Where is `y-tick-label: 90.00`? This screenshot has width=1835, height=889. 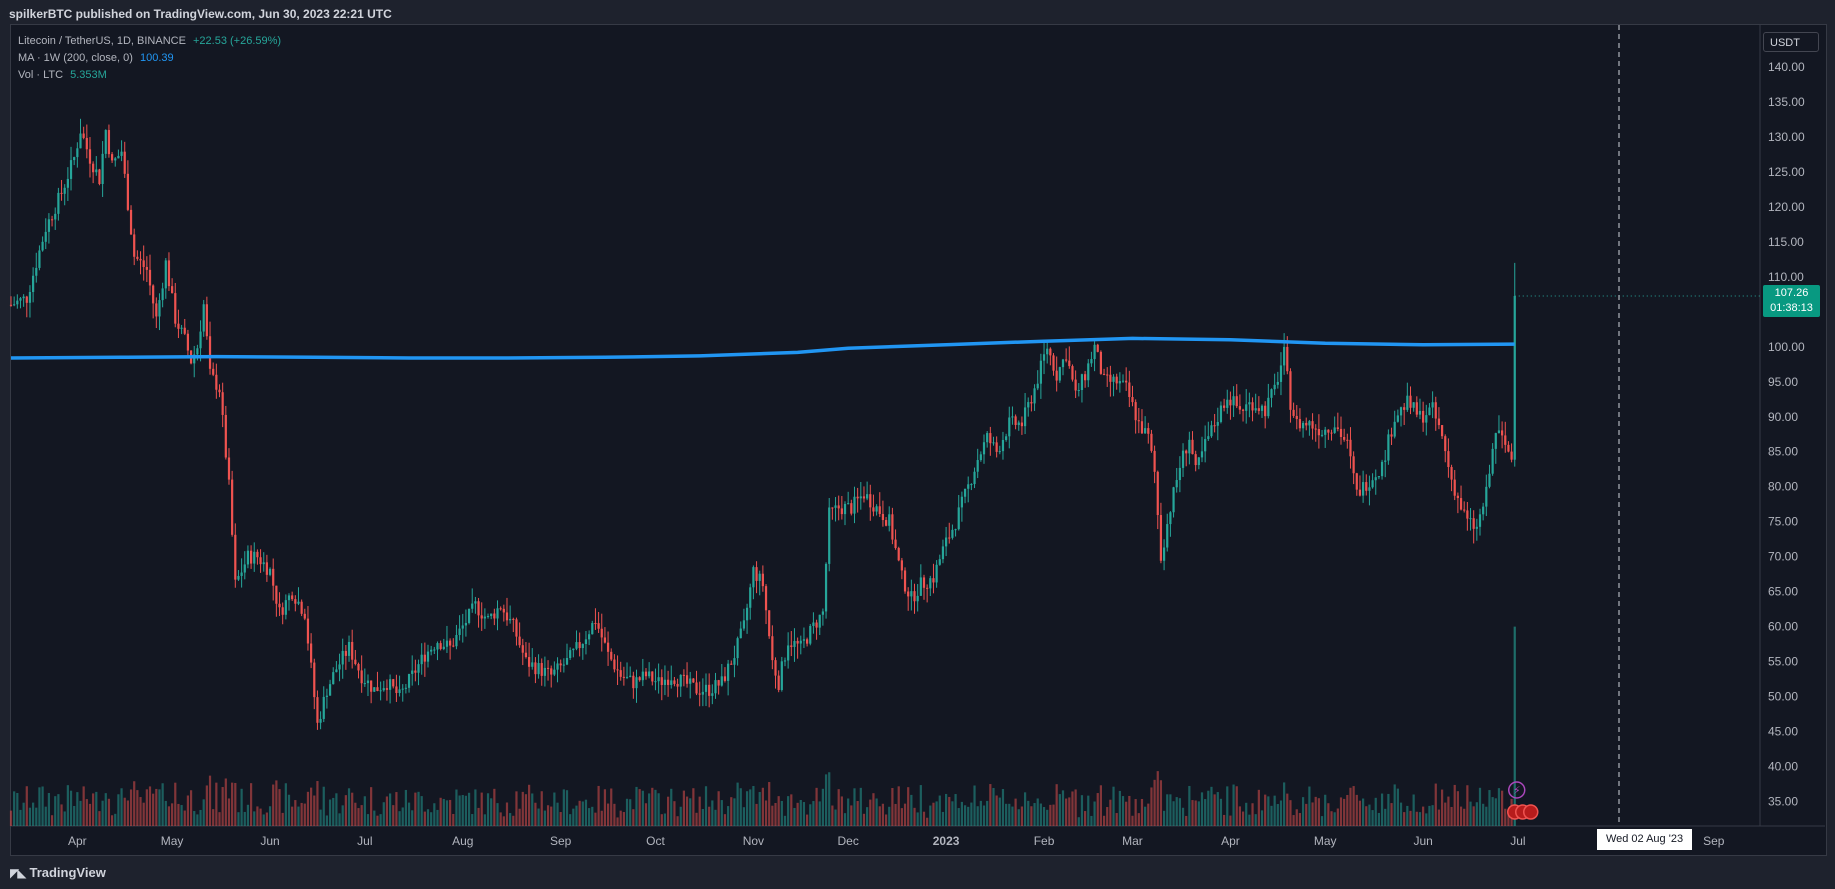 y-tick-label: 90.00 is located at coordinates (1783, 417).